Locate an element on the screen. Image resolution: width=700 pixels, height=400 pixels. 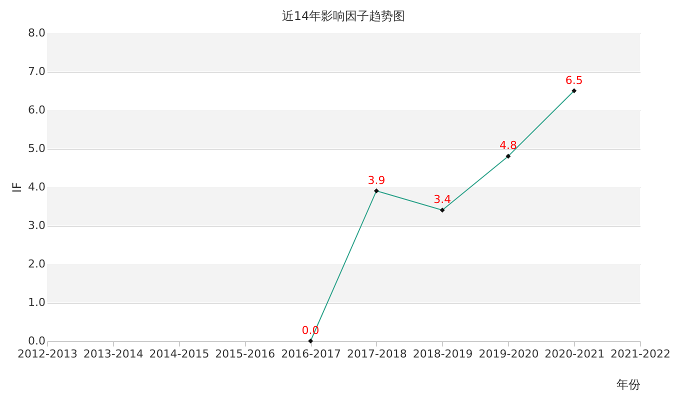
x-tick-label: 2014-2015 is located at coordinates (179, 354).